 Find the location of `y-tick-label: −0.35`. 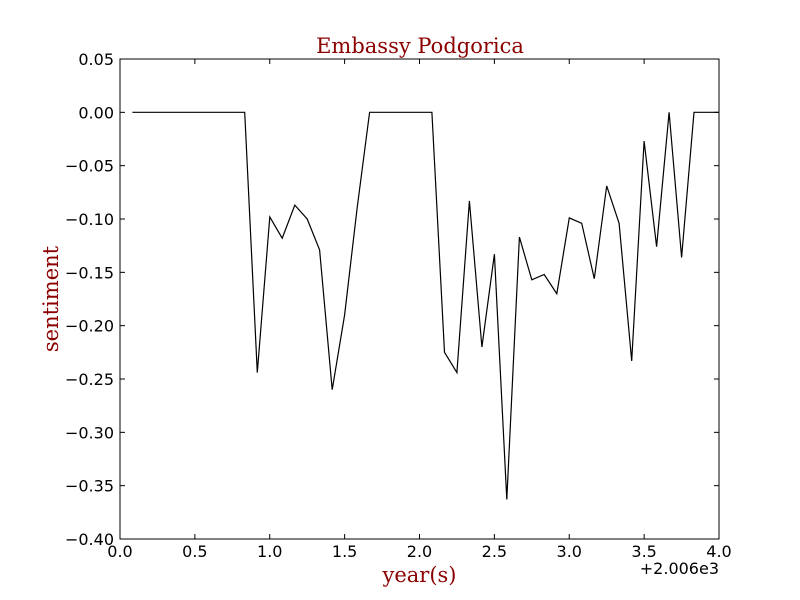

y-tick-label: −0.35 is located at coordinates (89, 486).